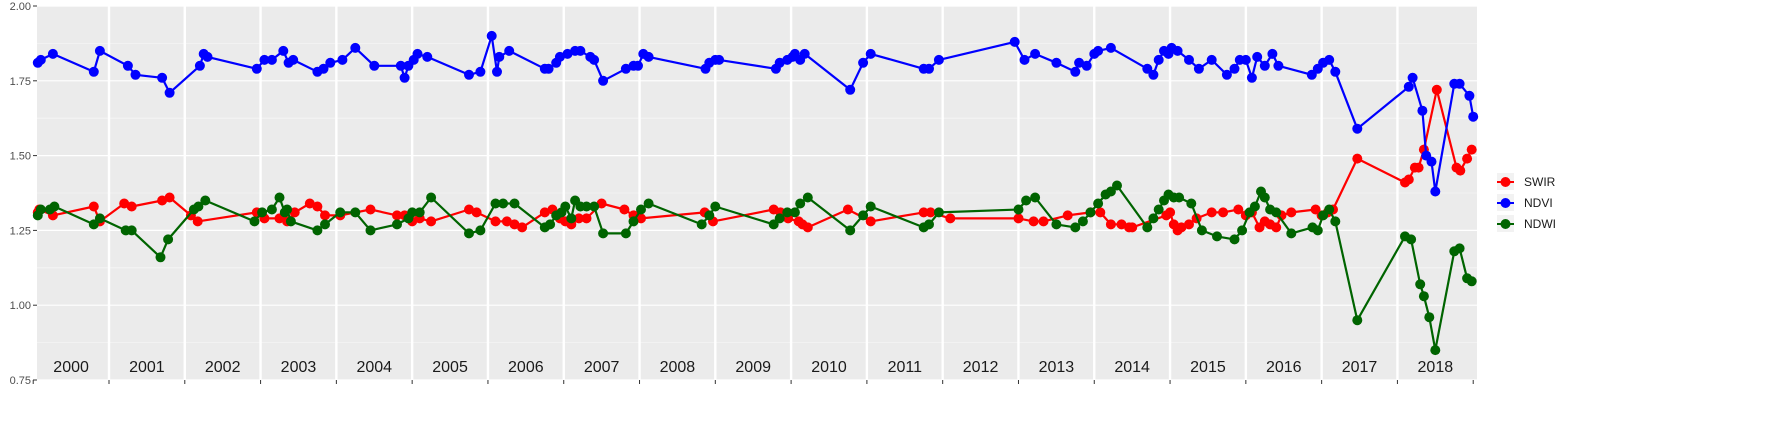 The height and width of the screenshot is (447, 1773). What do you see at coordinates (71, 367) in the screenshot?
I see `year-label-2000: 2000` at bounding box center [71, 367].